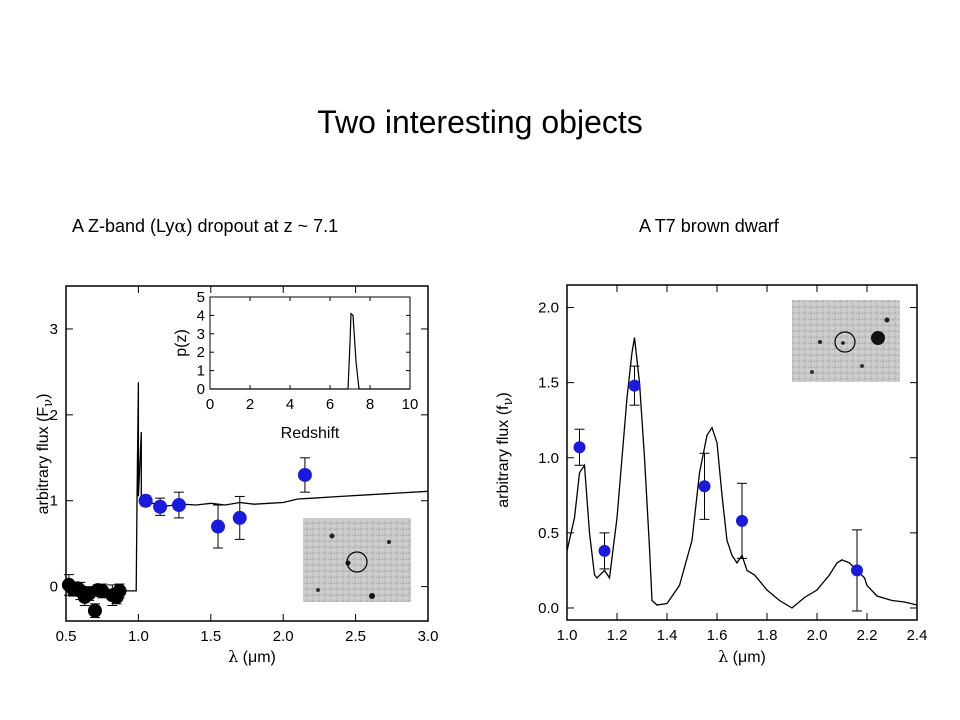 The height and width of the screenshot is (720, 960). What do you see at coordinates (718, 488) in the screenshot?
I see `right-data-points` at bounding box center [718, 488].